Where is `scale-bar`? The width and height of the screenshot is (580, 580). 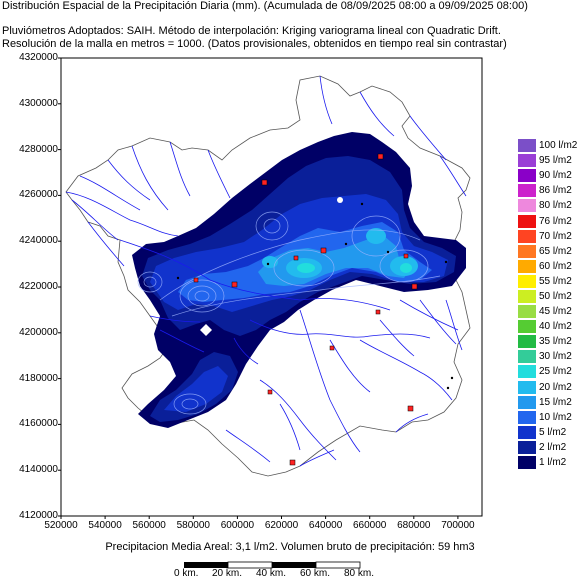 scale-bar is located at coordinates (272, 565).